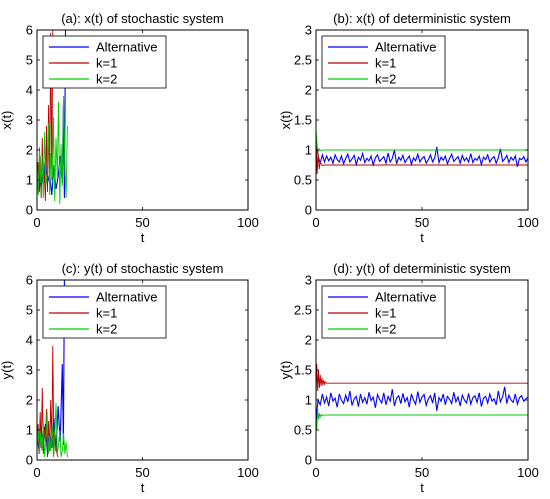 The width and height of the screenshot is (550, 499). Describe the element at coordinates (422, 18) in the screenshot. I see `chart-title: (b): x(t) of deterministic system` at that location.